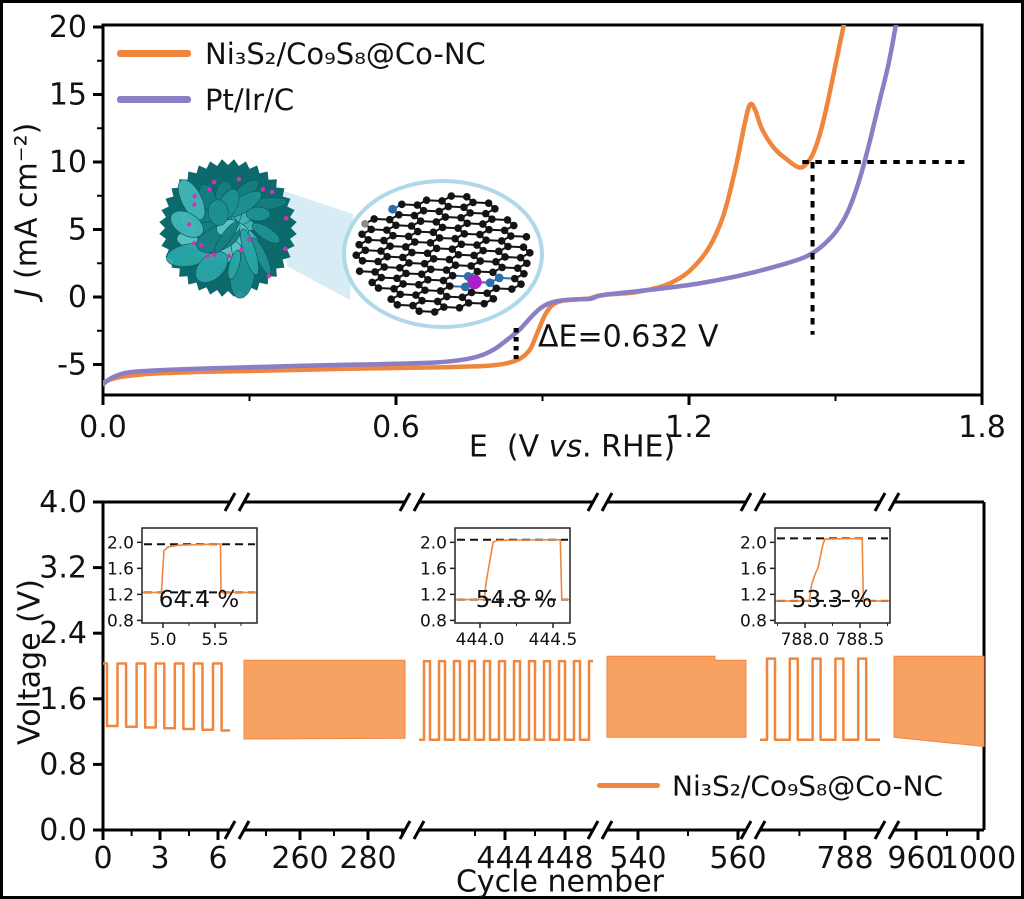 This screenshot has height=899, width=1024. Describe the element at coordinates (465, 287) in the screenshot. I see `nitrogen-atom` at that location.